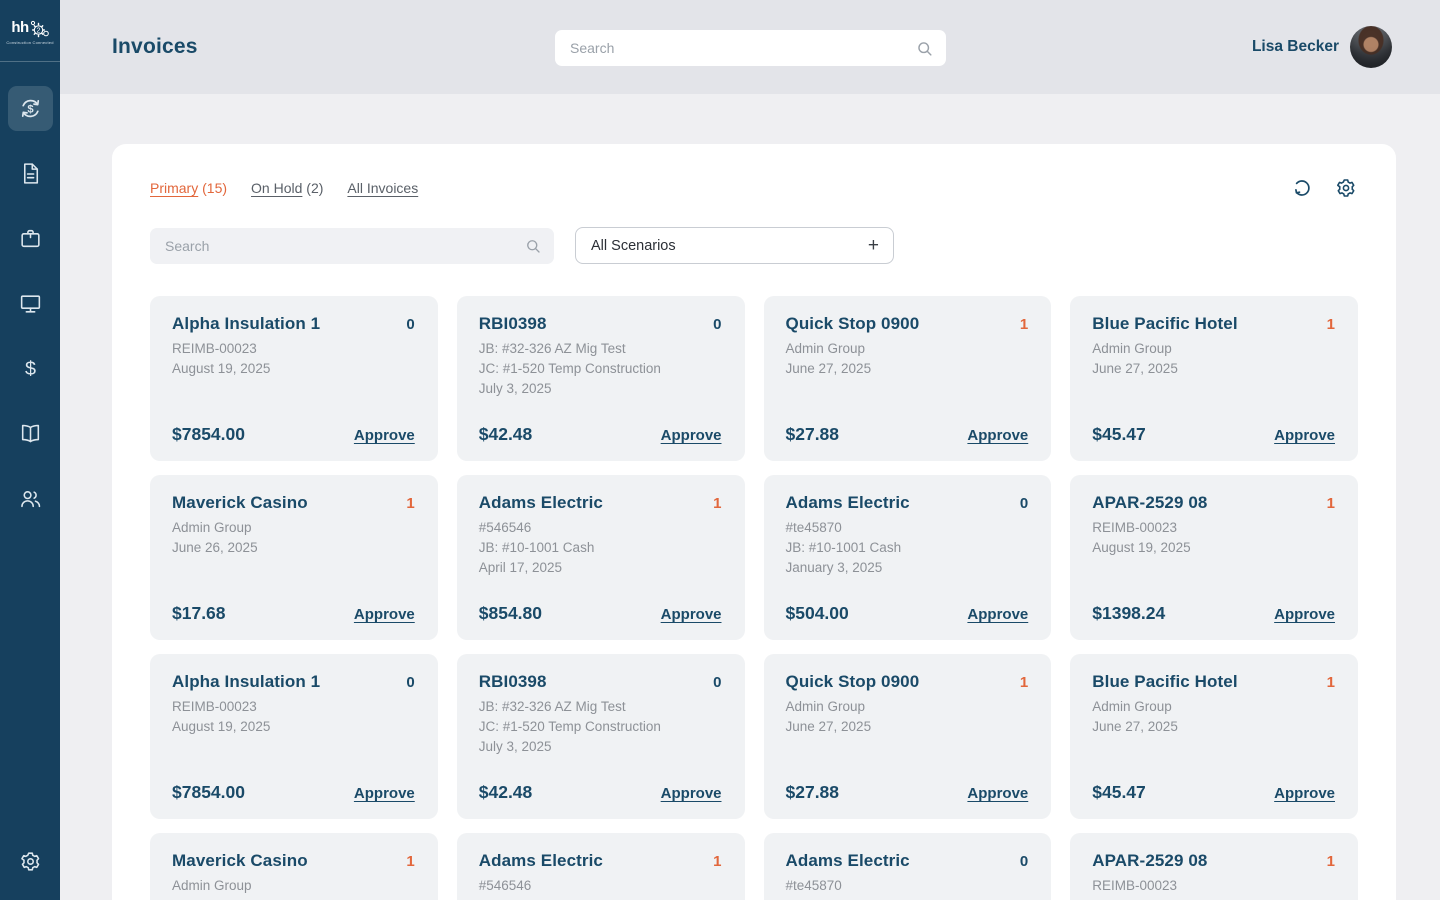  Describe the element at coordinates (1135, 726) in the screenshot. I see `invoice-detail-line: June 27, 2025` at that location.